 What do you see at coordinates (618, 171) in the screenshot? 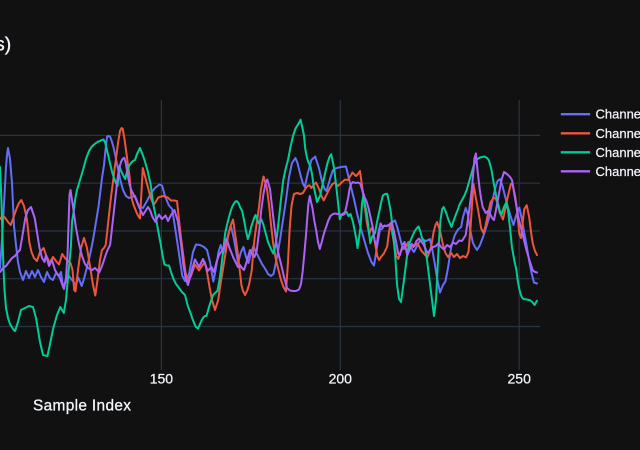
I see `svg-text: Channel 4` at bounding box center [618, 171].